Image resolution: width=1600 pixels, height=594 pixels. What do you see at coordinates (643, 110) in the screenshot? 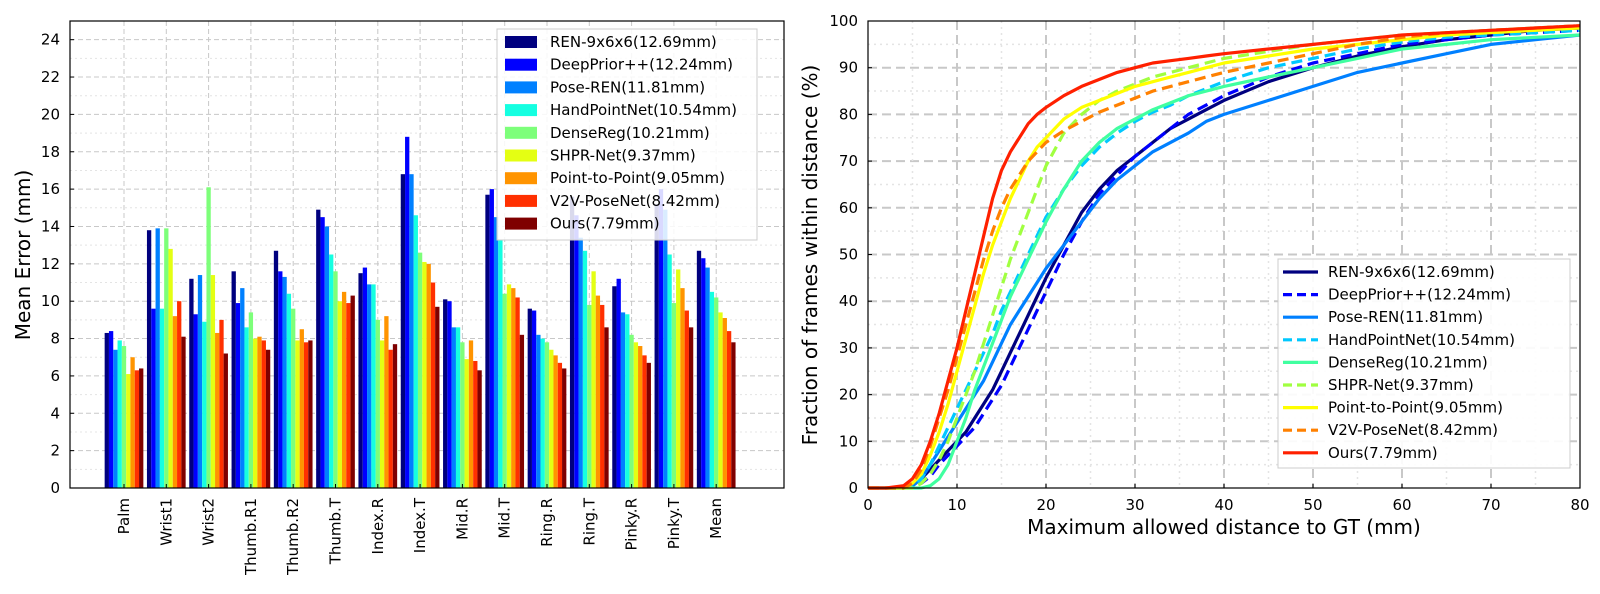
I see `bar-legend-entry: HandPointNet(10.54mm)` at bounding box center [643, 110].